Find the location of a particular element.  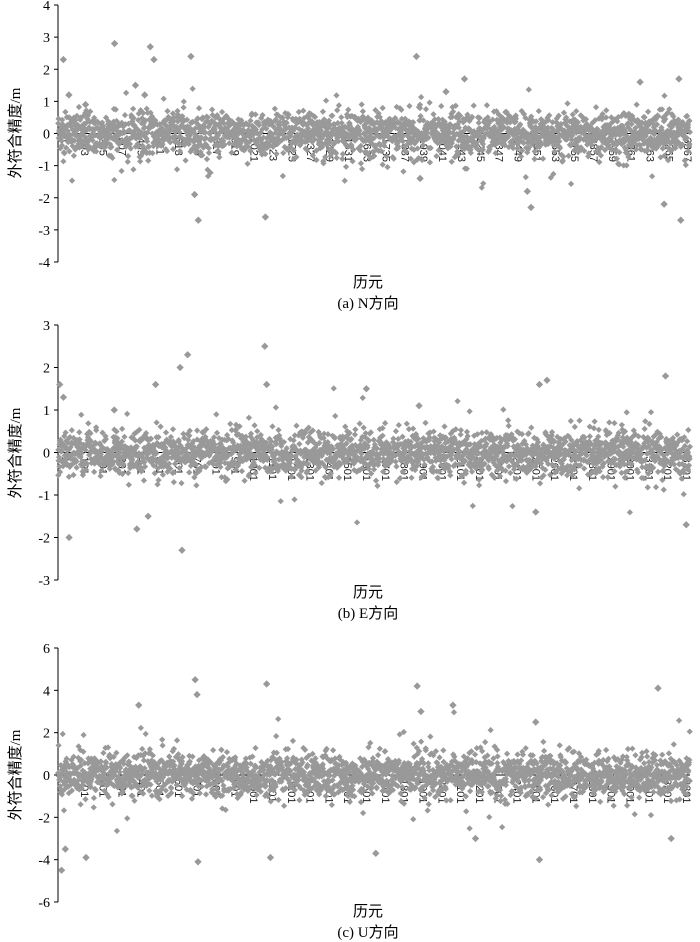

panel-n-ylabel: 外符合精度/m is located at coordinates (15, 132).